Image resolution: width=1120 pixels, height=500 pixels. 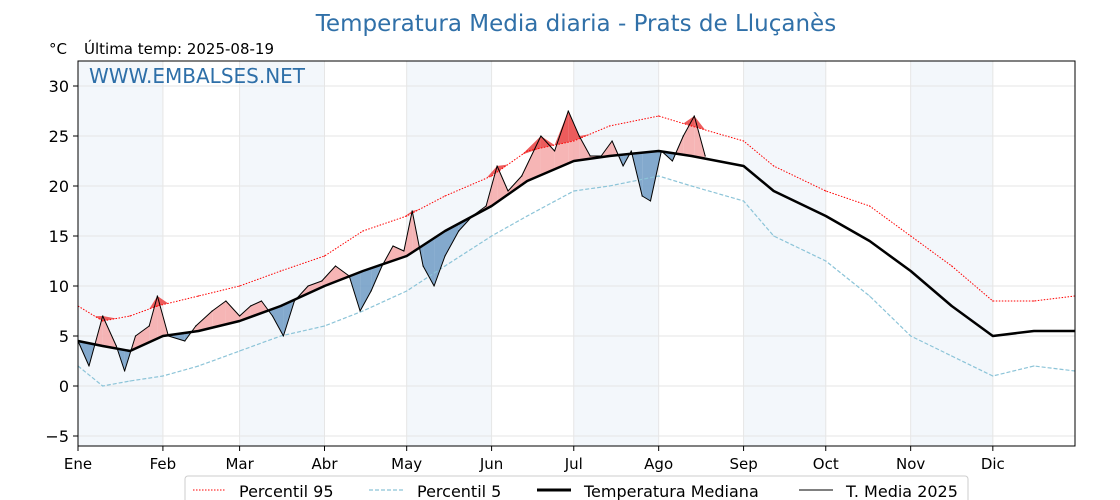 I want to click on y-tick-label-20: 20, so click(x=59, y=186).